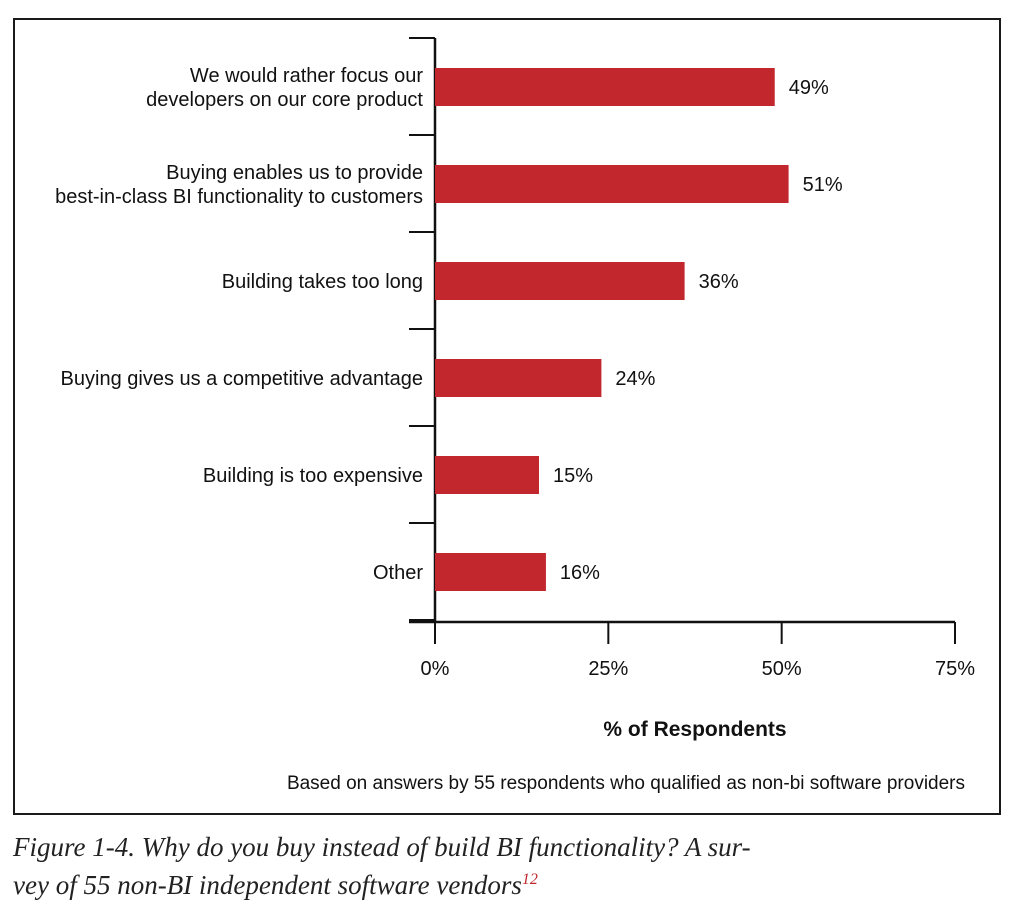 The height and width of the screenshot is (912, 1017). Describe the element at coordinates (294, 173) in the screenshot. I see `category-label-line: Buying enables us to provide` at that location.